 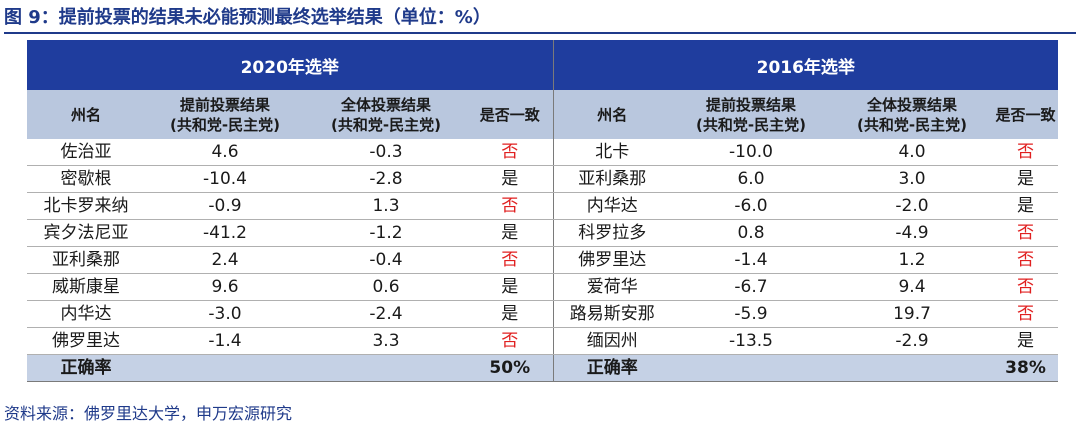 I want to click on table-row: 威斯康星 9.6 0.6 是爱荷华 -6.7 9.4 否, so click(x=543, y=287).